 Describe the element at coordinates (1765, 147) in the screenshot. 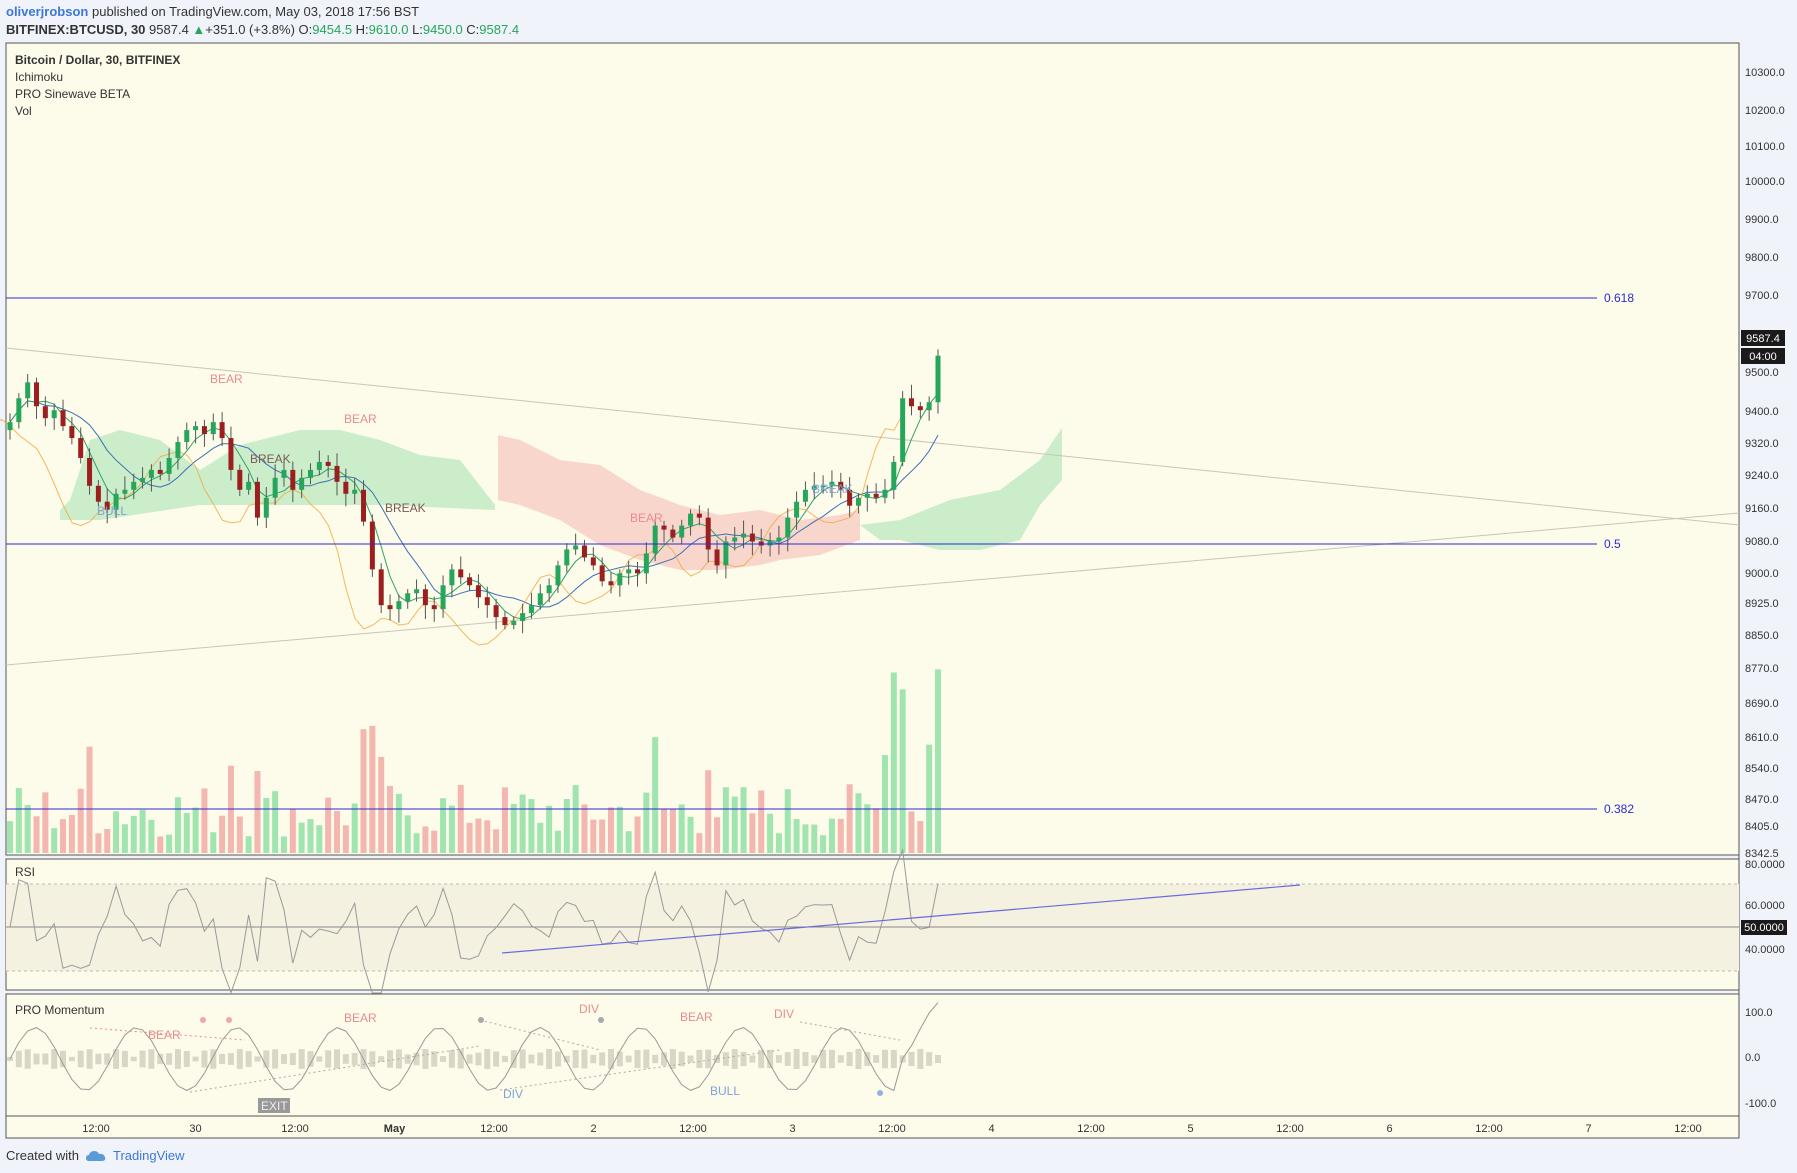

I see `price-tick: 10100.0` at that location.